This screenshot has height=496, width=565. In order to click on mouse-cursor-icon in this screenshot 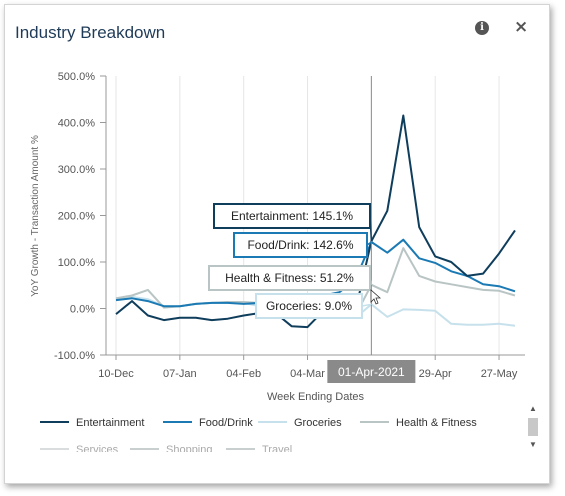, I will do `click(376, 297)`.